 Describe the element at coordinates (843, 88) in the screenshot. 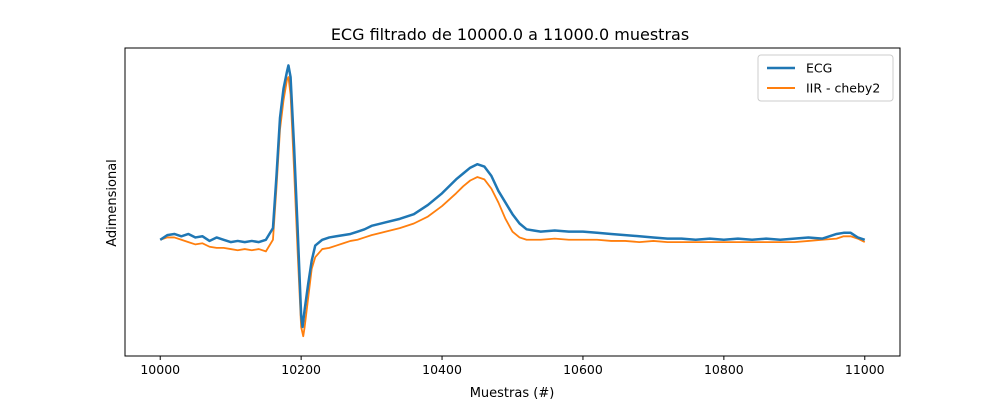

I see `legend-label-iir: IIR - cheby2` at that location.